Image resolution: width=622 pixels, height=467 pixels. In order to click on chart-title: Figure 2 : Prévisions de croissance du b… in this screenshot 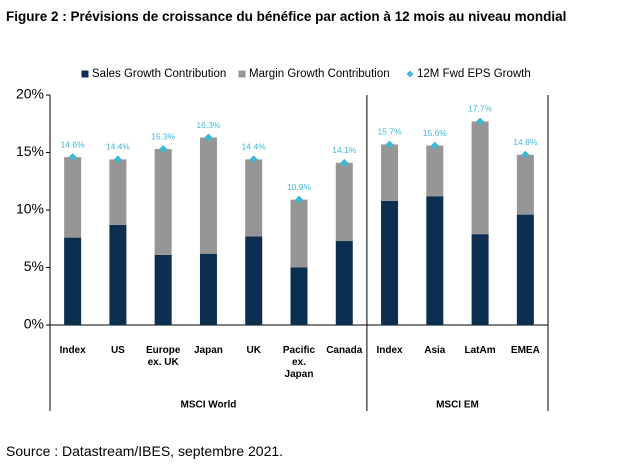, I will do `click(286, 16)`.